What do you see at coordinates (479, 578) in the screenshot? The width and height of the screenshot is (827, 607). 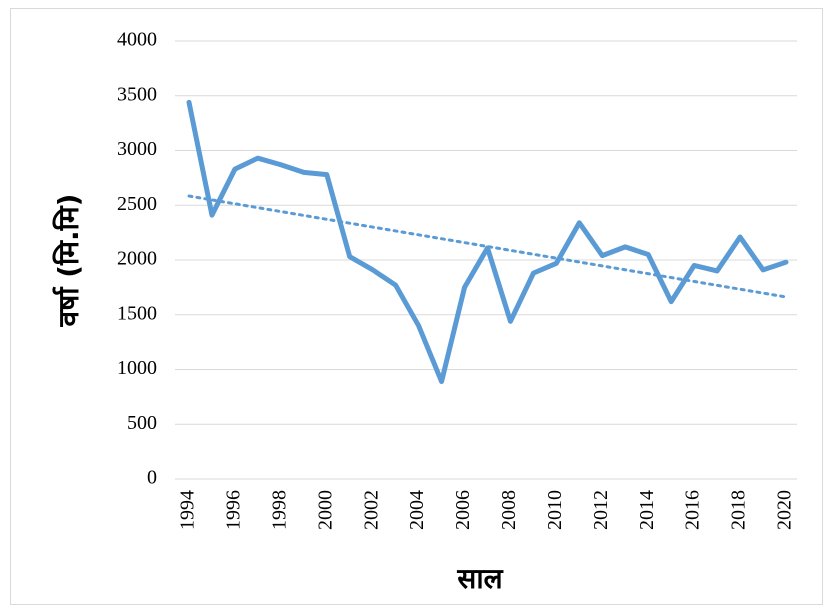 I see `x-axis-title: साल` at bounding box center [479, 578].